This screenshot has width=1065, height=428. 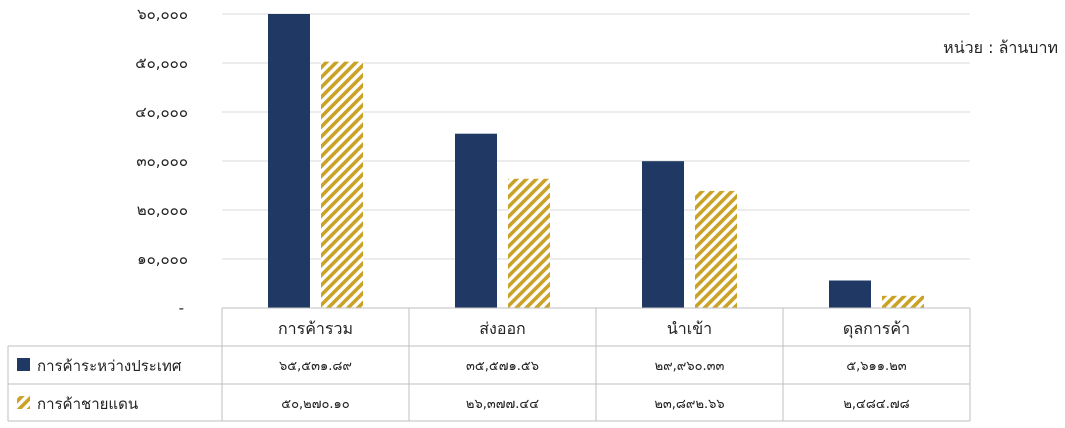 What do you see at coordinates (876, 329) in the screenshot?
I see `category-label: ดุลการค้า` at bounding box center [876, 329].